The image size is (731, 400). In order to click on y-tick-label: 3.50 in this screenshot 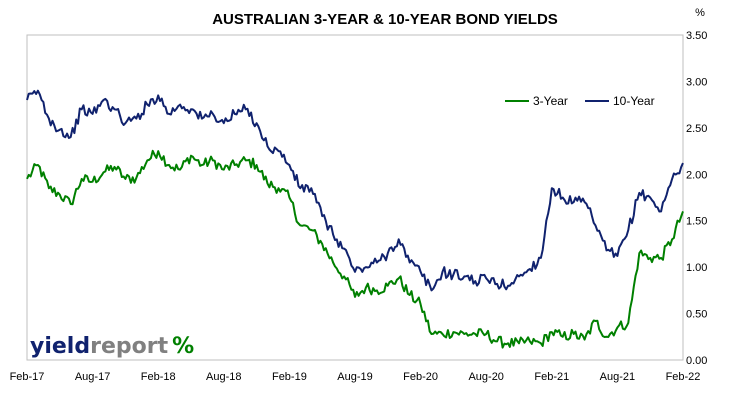, I will do `click(696, 36)`.